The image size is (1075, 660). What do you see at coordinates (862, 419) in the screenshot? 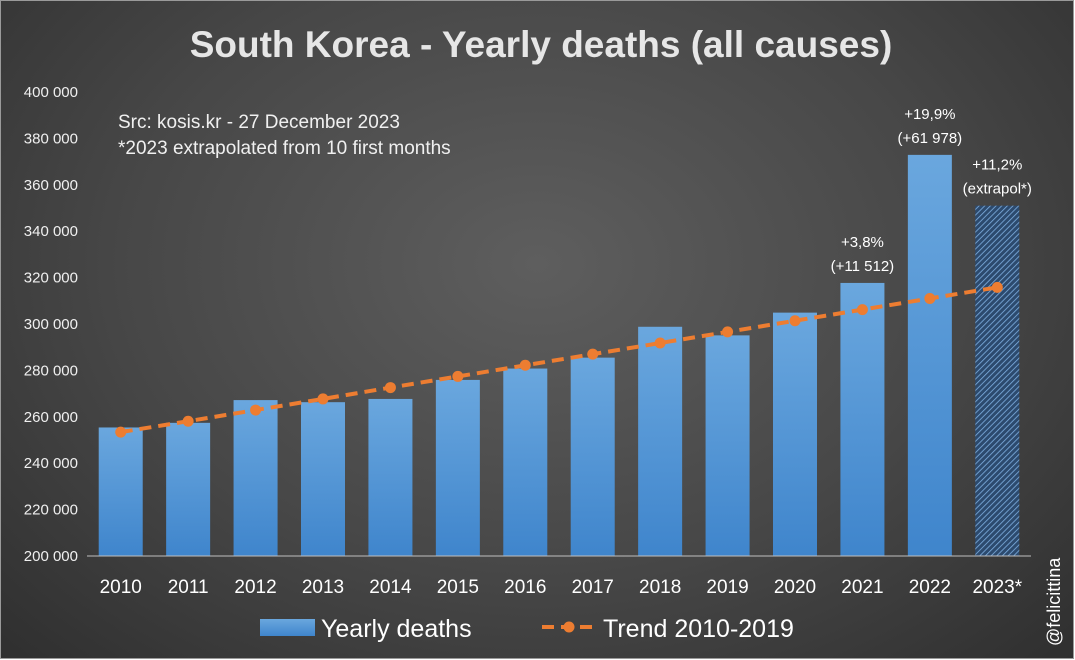
I see `bar-2021` at bounding box center [862, 419].